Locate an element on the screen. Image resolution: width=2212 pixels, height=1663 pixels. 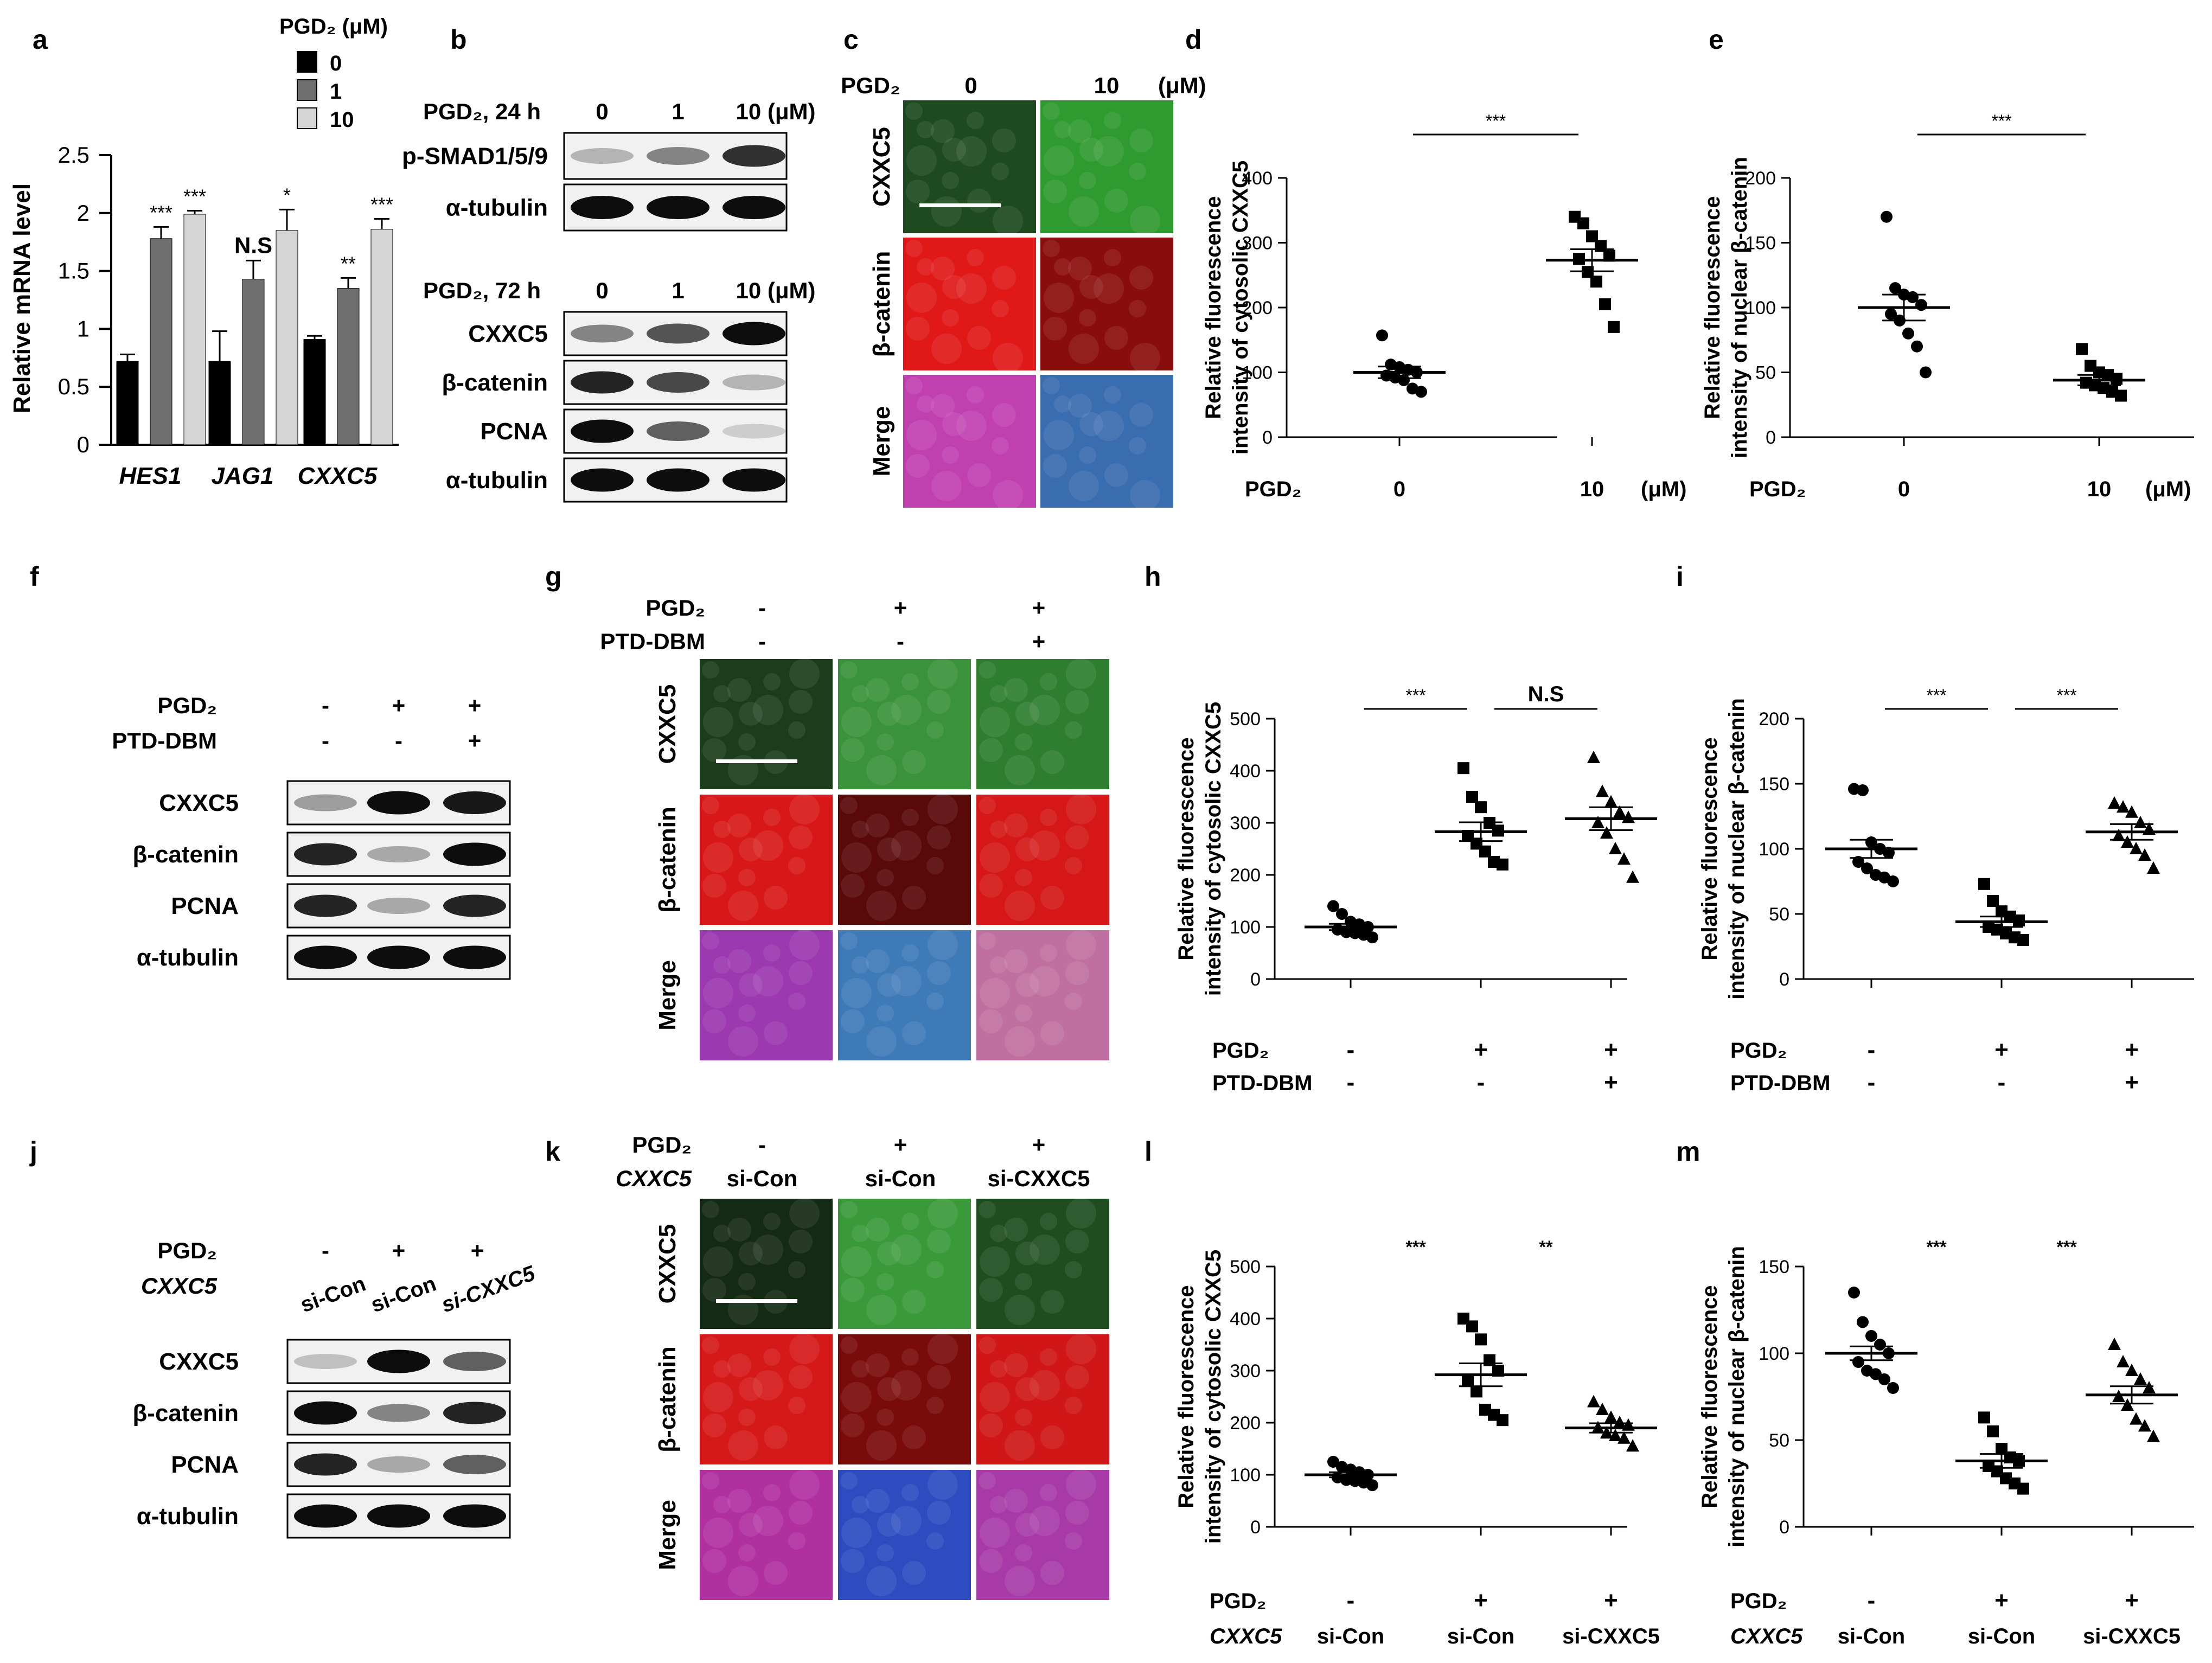
y-tick-label: 300 is located at coordinates (1245, 824).